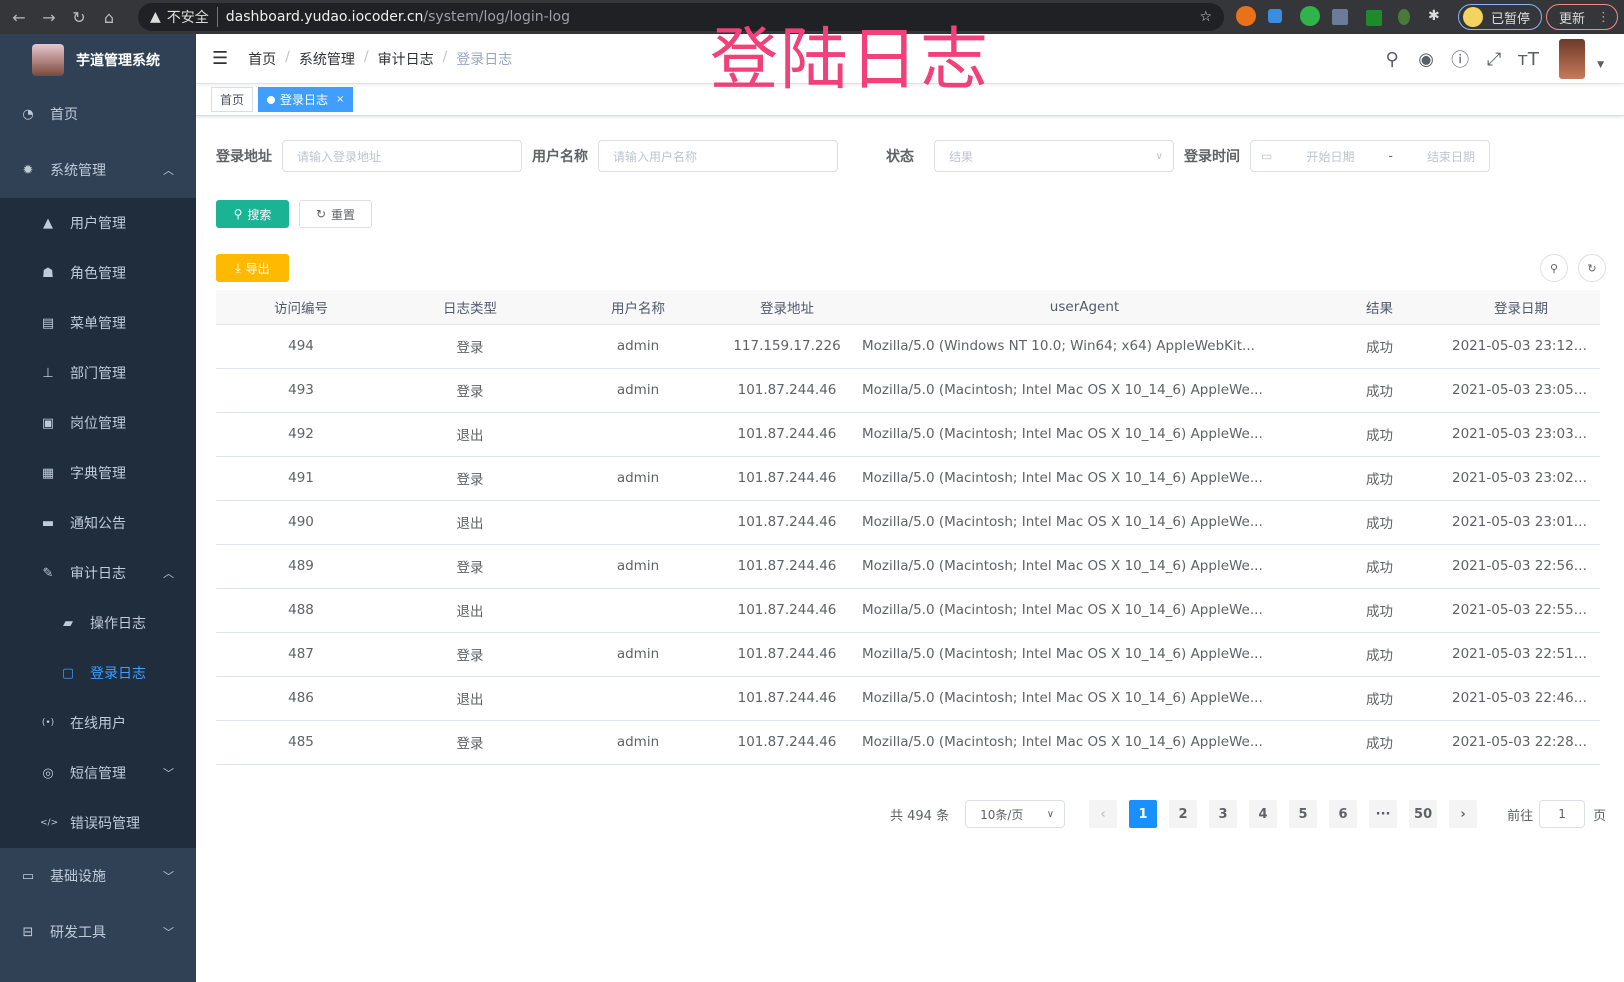  What do you see at coordinates (98, 273) in the screenshot?
I see `sidebar-item-role: ☗ 角色管理` at bounding box center [98, 273].